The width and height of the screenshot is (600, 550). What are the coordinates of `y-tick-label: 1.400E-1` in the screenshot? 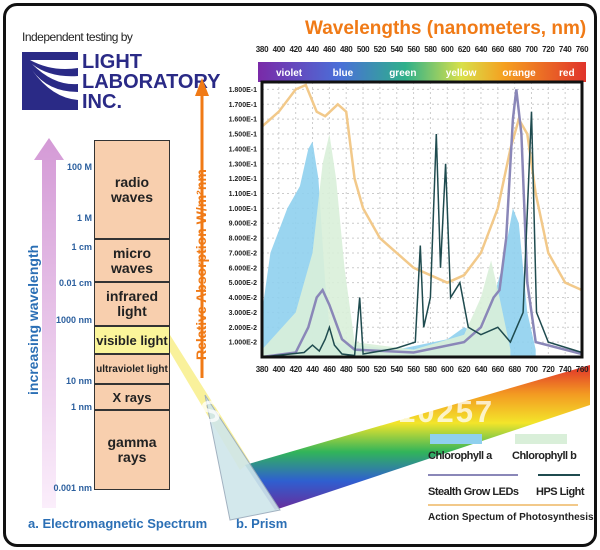 It's located at (243, 149).